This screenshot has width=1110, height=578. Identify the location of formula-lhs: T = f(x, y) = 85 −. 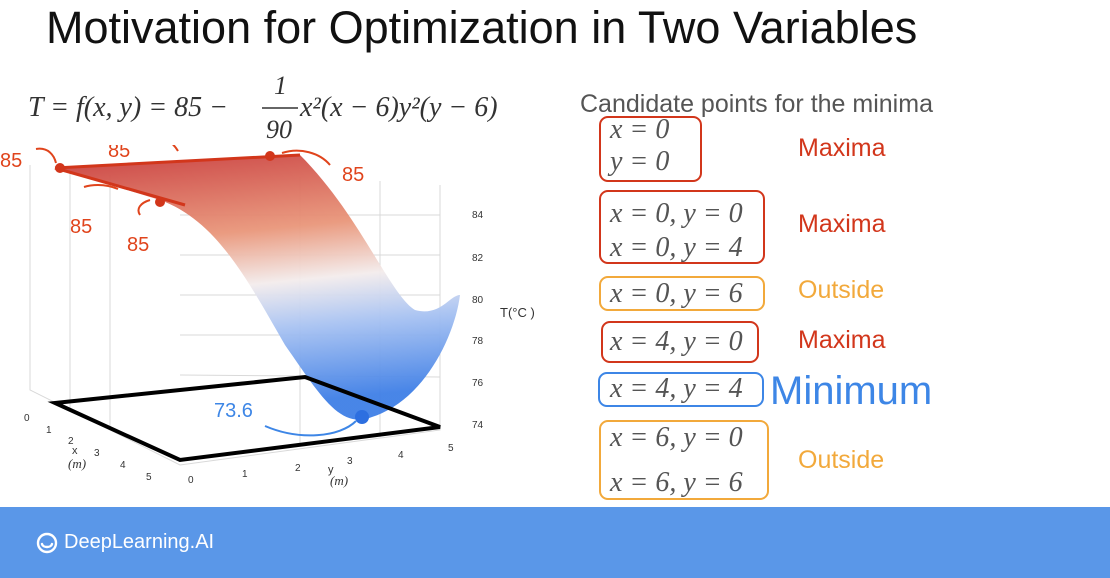
(128, 107).